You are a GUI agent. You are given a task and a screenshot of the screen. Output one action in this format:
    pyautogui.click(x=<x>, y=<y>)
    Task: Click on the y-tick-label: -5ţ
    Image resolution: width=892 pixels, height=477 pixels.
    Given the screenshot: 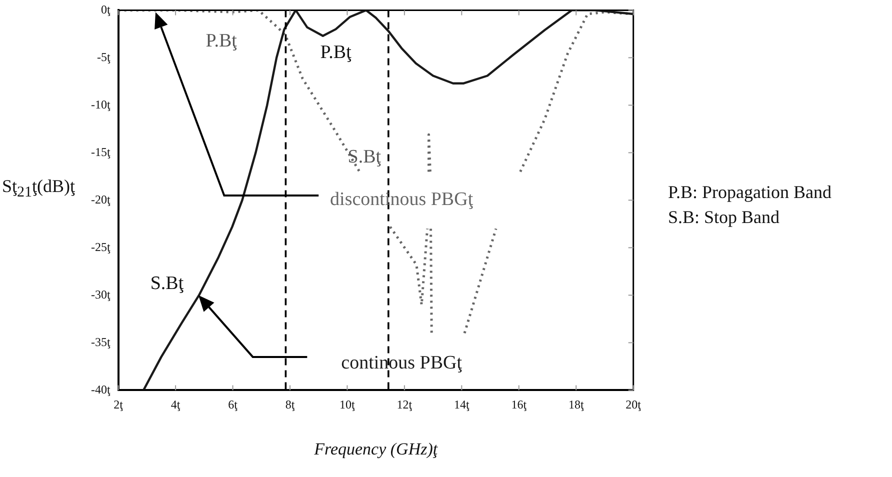 What is the action you would take?
    pyautogui.click(x=103, y=57)
    